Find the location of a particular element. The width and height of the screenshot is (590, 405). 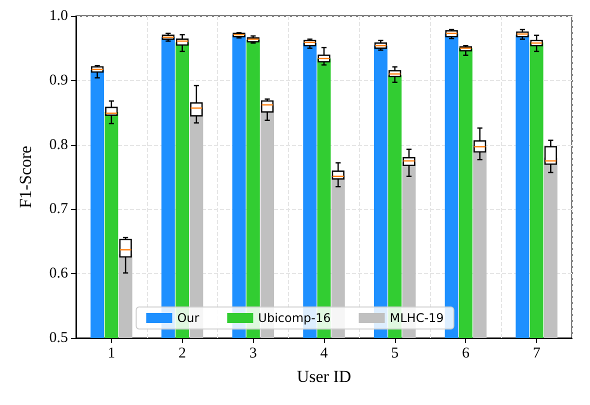

y-tick-label: 1.0 is located at coordinates (58, 16).